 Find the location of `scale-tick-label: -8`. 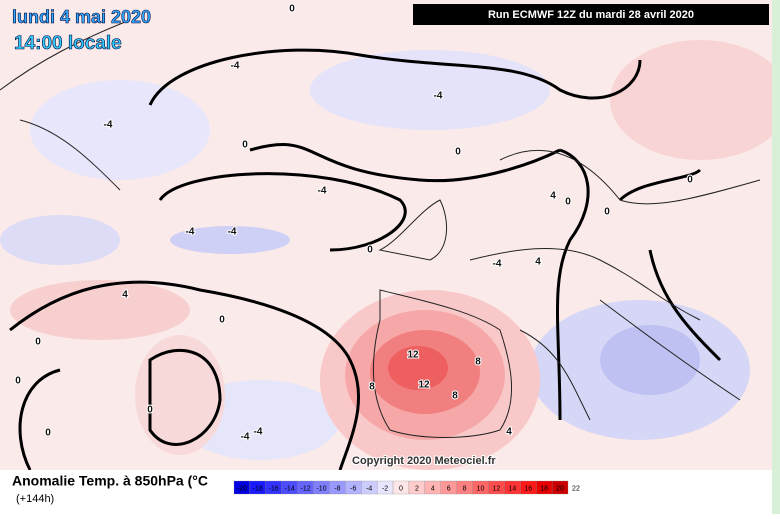

scale-tick-label: -8 is located at coordinates (337, 488).